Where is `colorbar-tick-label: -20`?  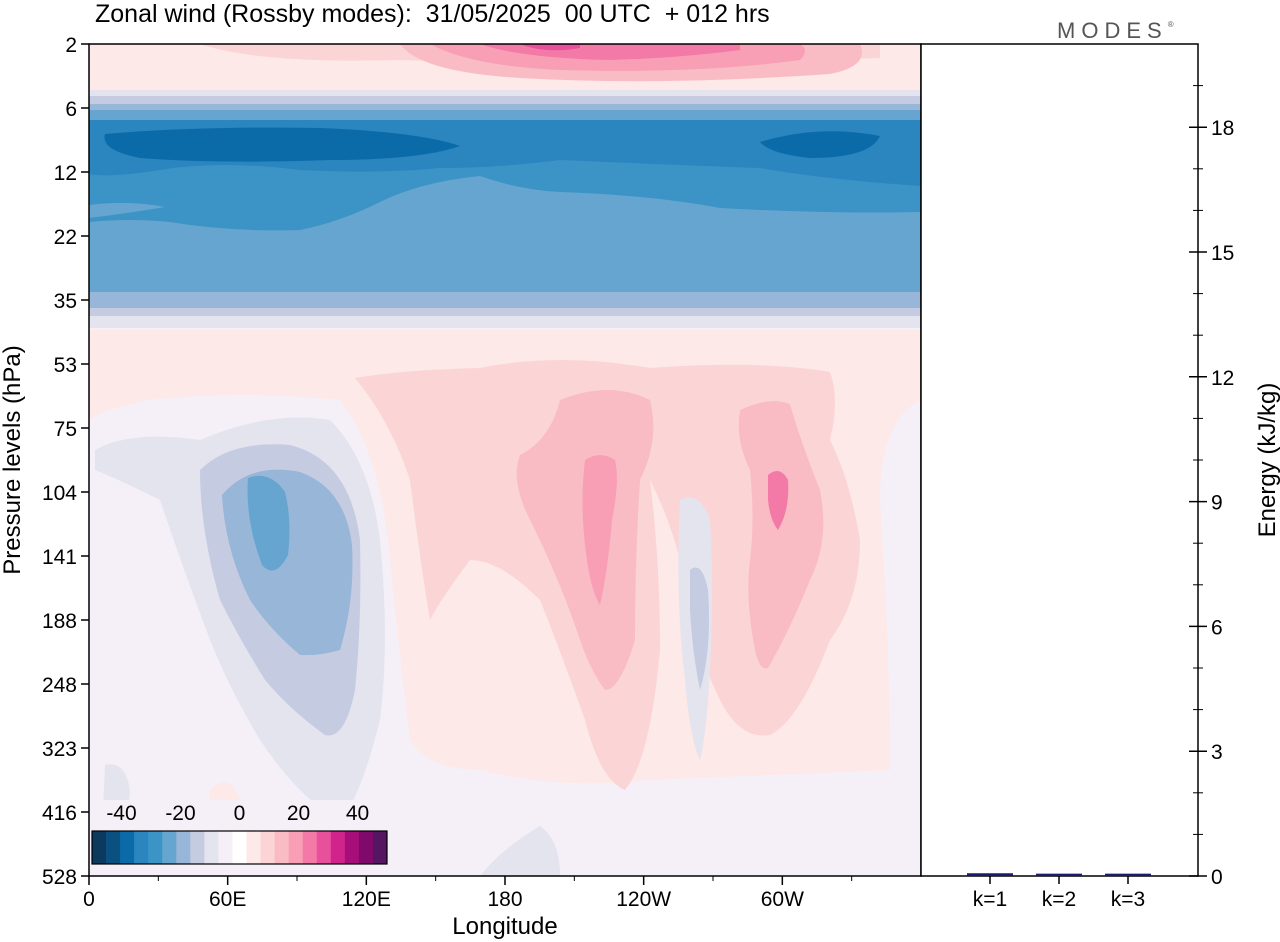
colorbar-tick-label: -20 is located at coordinates (180, 813).